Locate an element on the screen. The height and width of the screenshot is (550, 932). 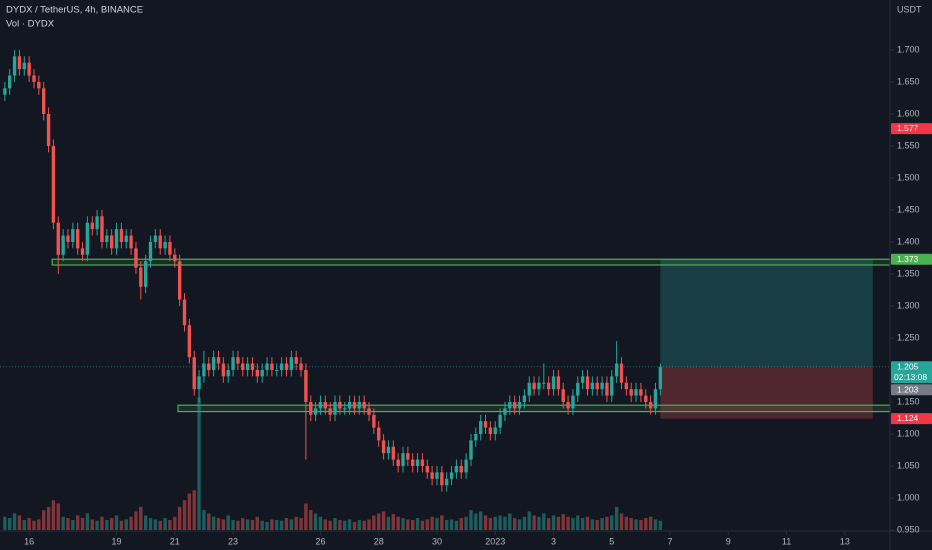
countdown: 02:13:08 is located at coordinates (910, 377).